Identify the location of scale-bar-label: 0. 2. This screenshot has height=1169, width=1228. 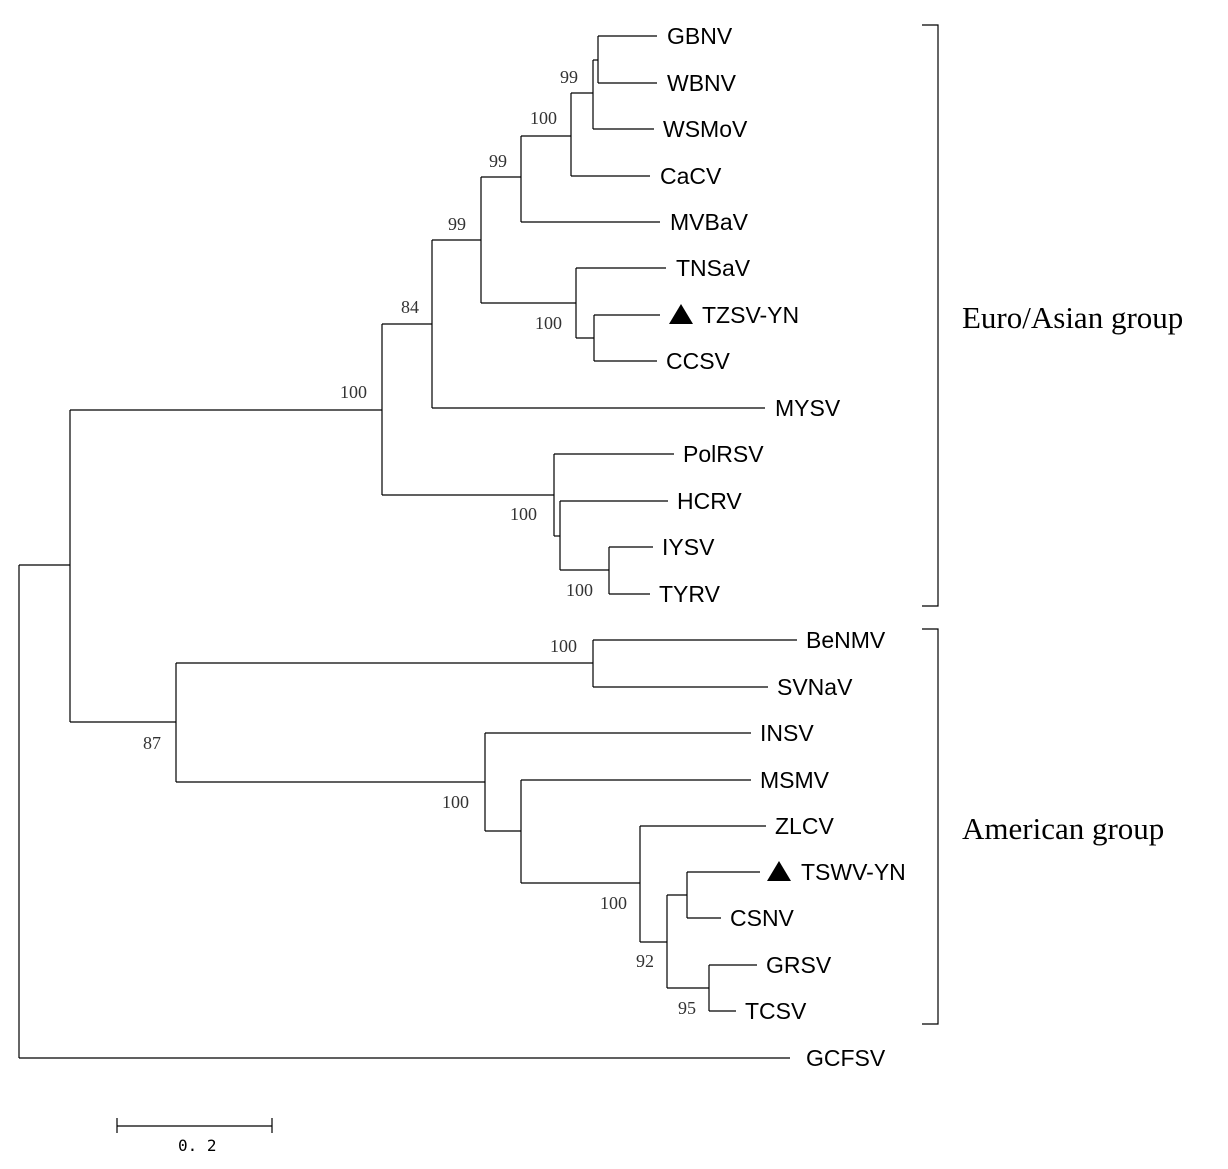
(197, 1145).